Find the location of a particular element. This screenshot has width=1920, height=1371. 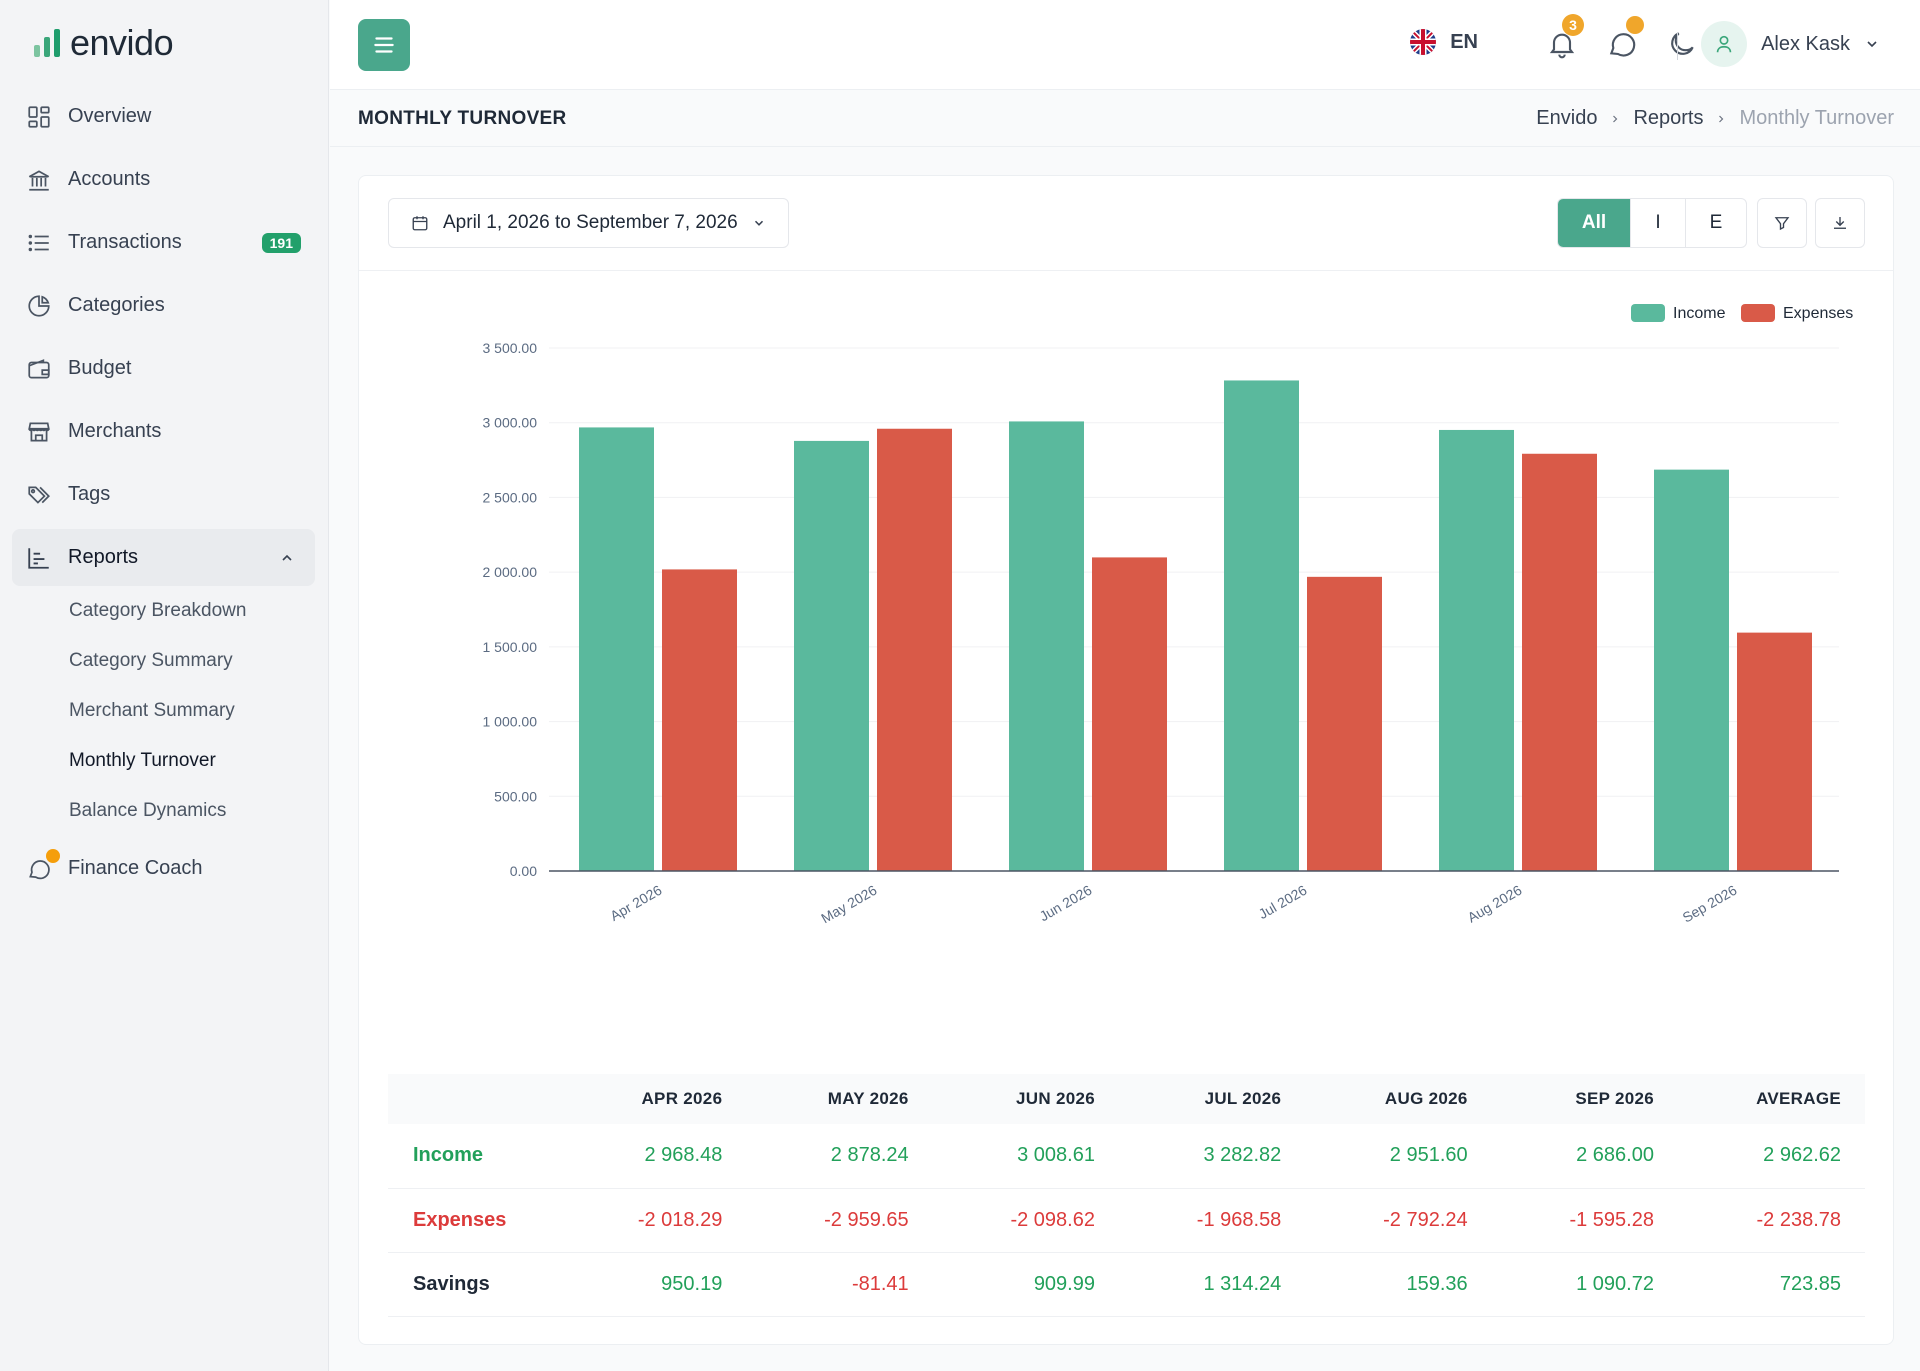

notifications-button: 3 is located at coordinates (1565, 37).